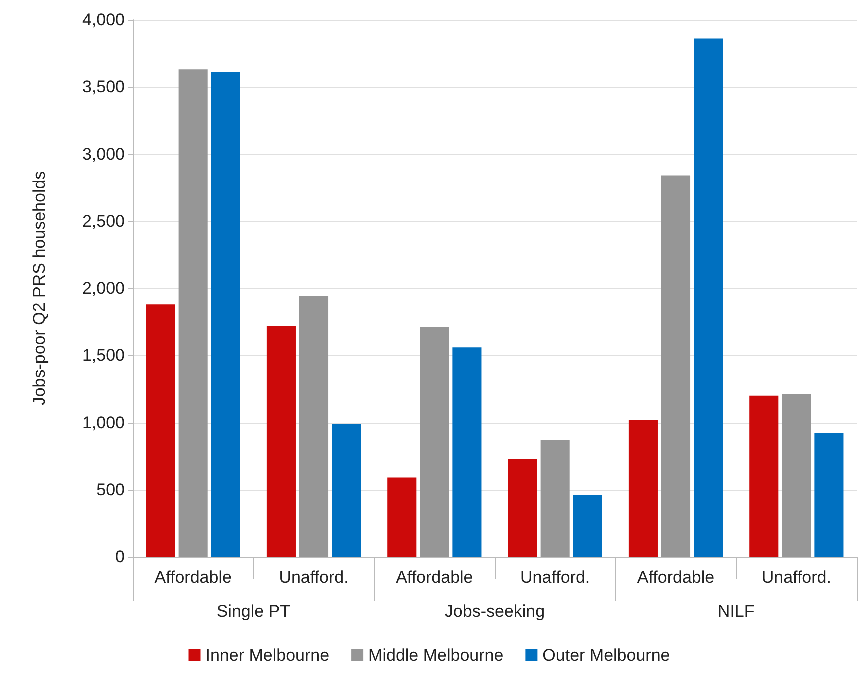  I want to click on y-tick-label: 4,000, so click(103, 20).